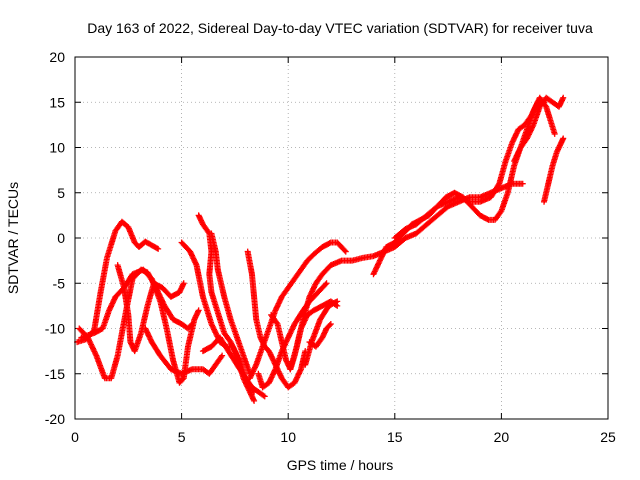 Image resolution: width=640 pixels, height=480 pixels. Describe the element at coordinates (502, 437) in the screenshot. I see `x-tick-label: 20` at that location.